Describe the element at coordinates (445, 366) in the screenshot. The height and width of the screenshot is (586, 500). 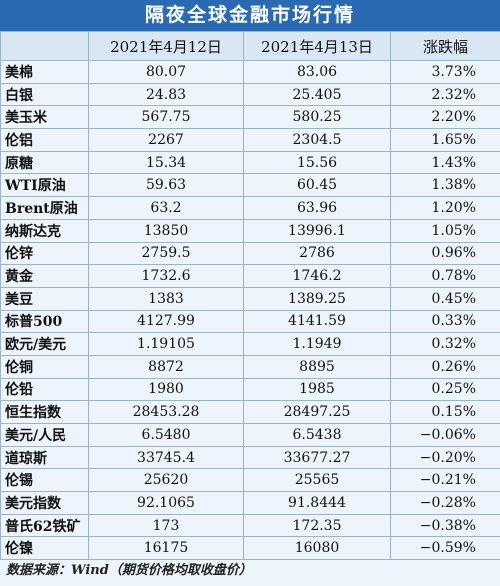
I see `cell: 0.26%` at that location.